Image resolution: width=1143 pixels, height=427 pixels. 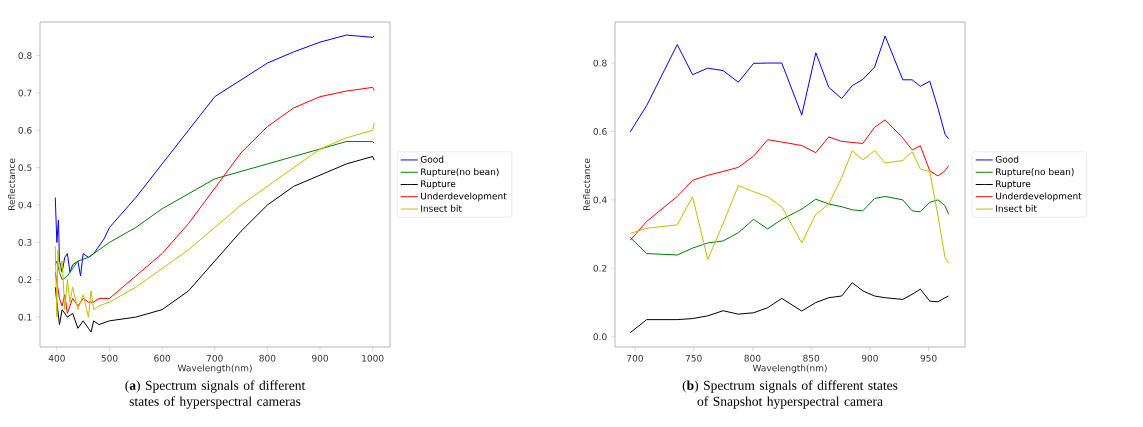 What do you see at coordinates (811, 358) in the screenshot?
I see `x-tick-label: 850` at bounding box center [811, 358].